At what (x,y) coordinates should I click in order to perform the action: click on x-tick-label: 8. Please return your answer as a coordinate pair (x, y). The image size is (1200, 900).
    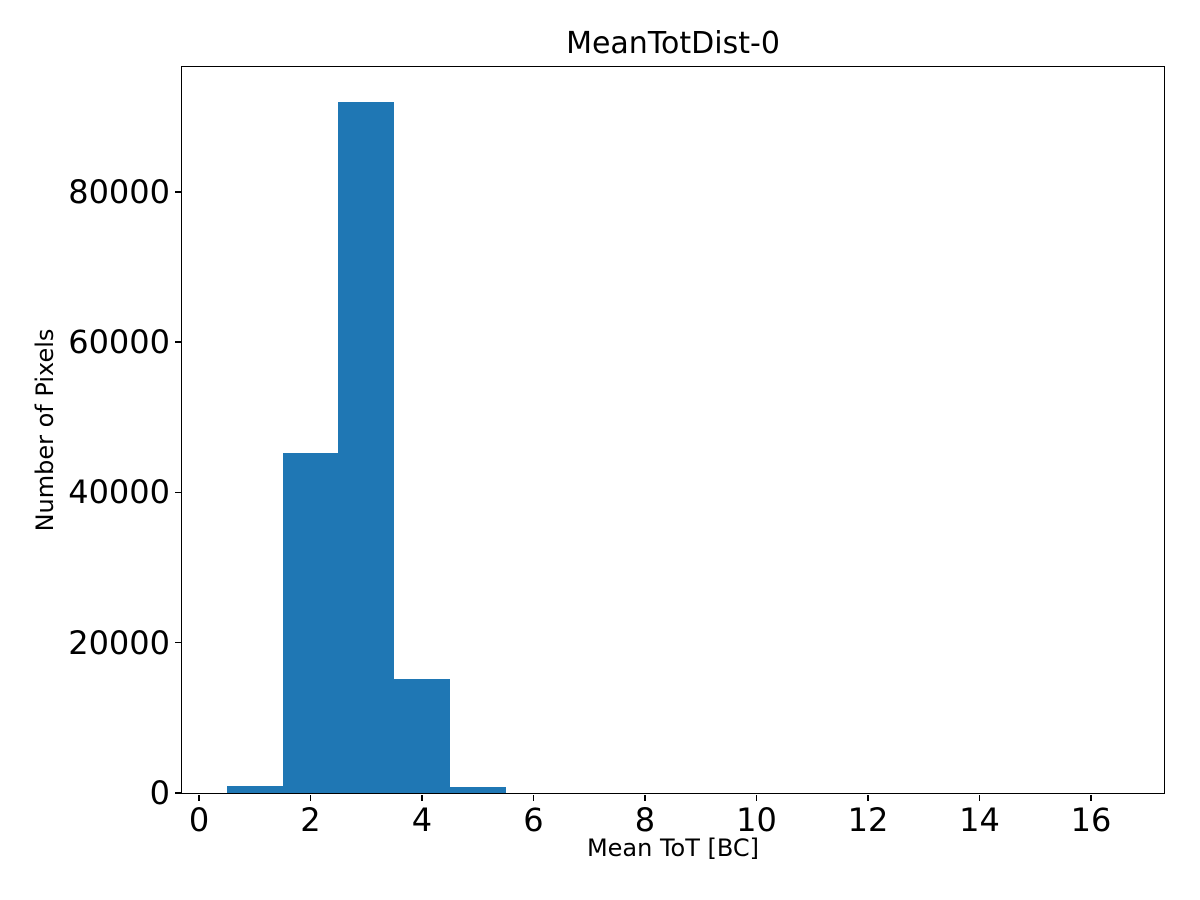
    Looking at the image, I should click on (645, 820).